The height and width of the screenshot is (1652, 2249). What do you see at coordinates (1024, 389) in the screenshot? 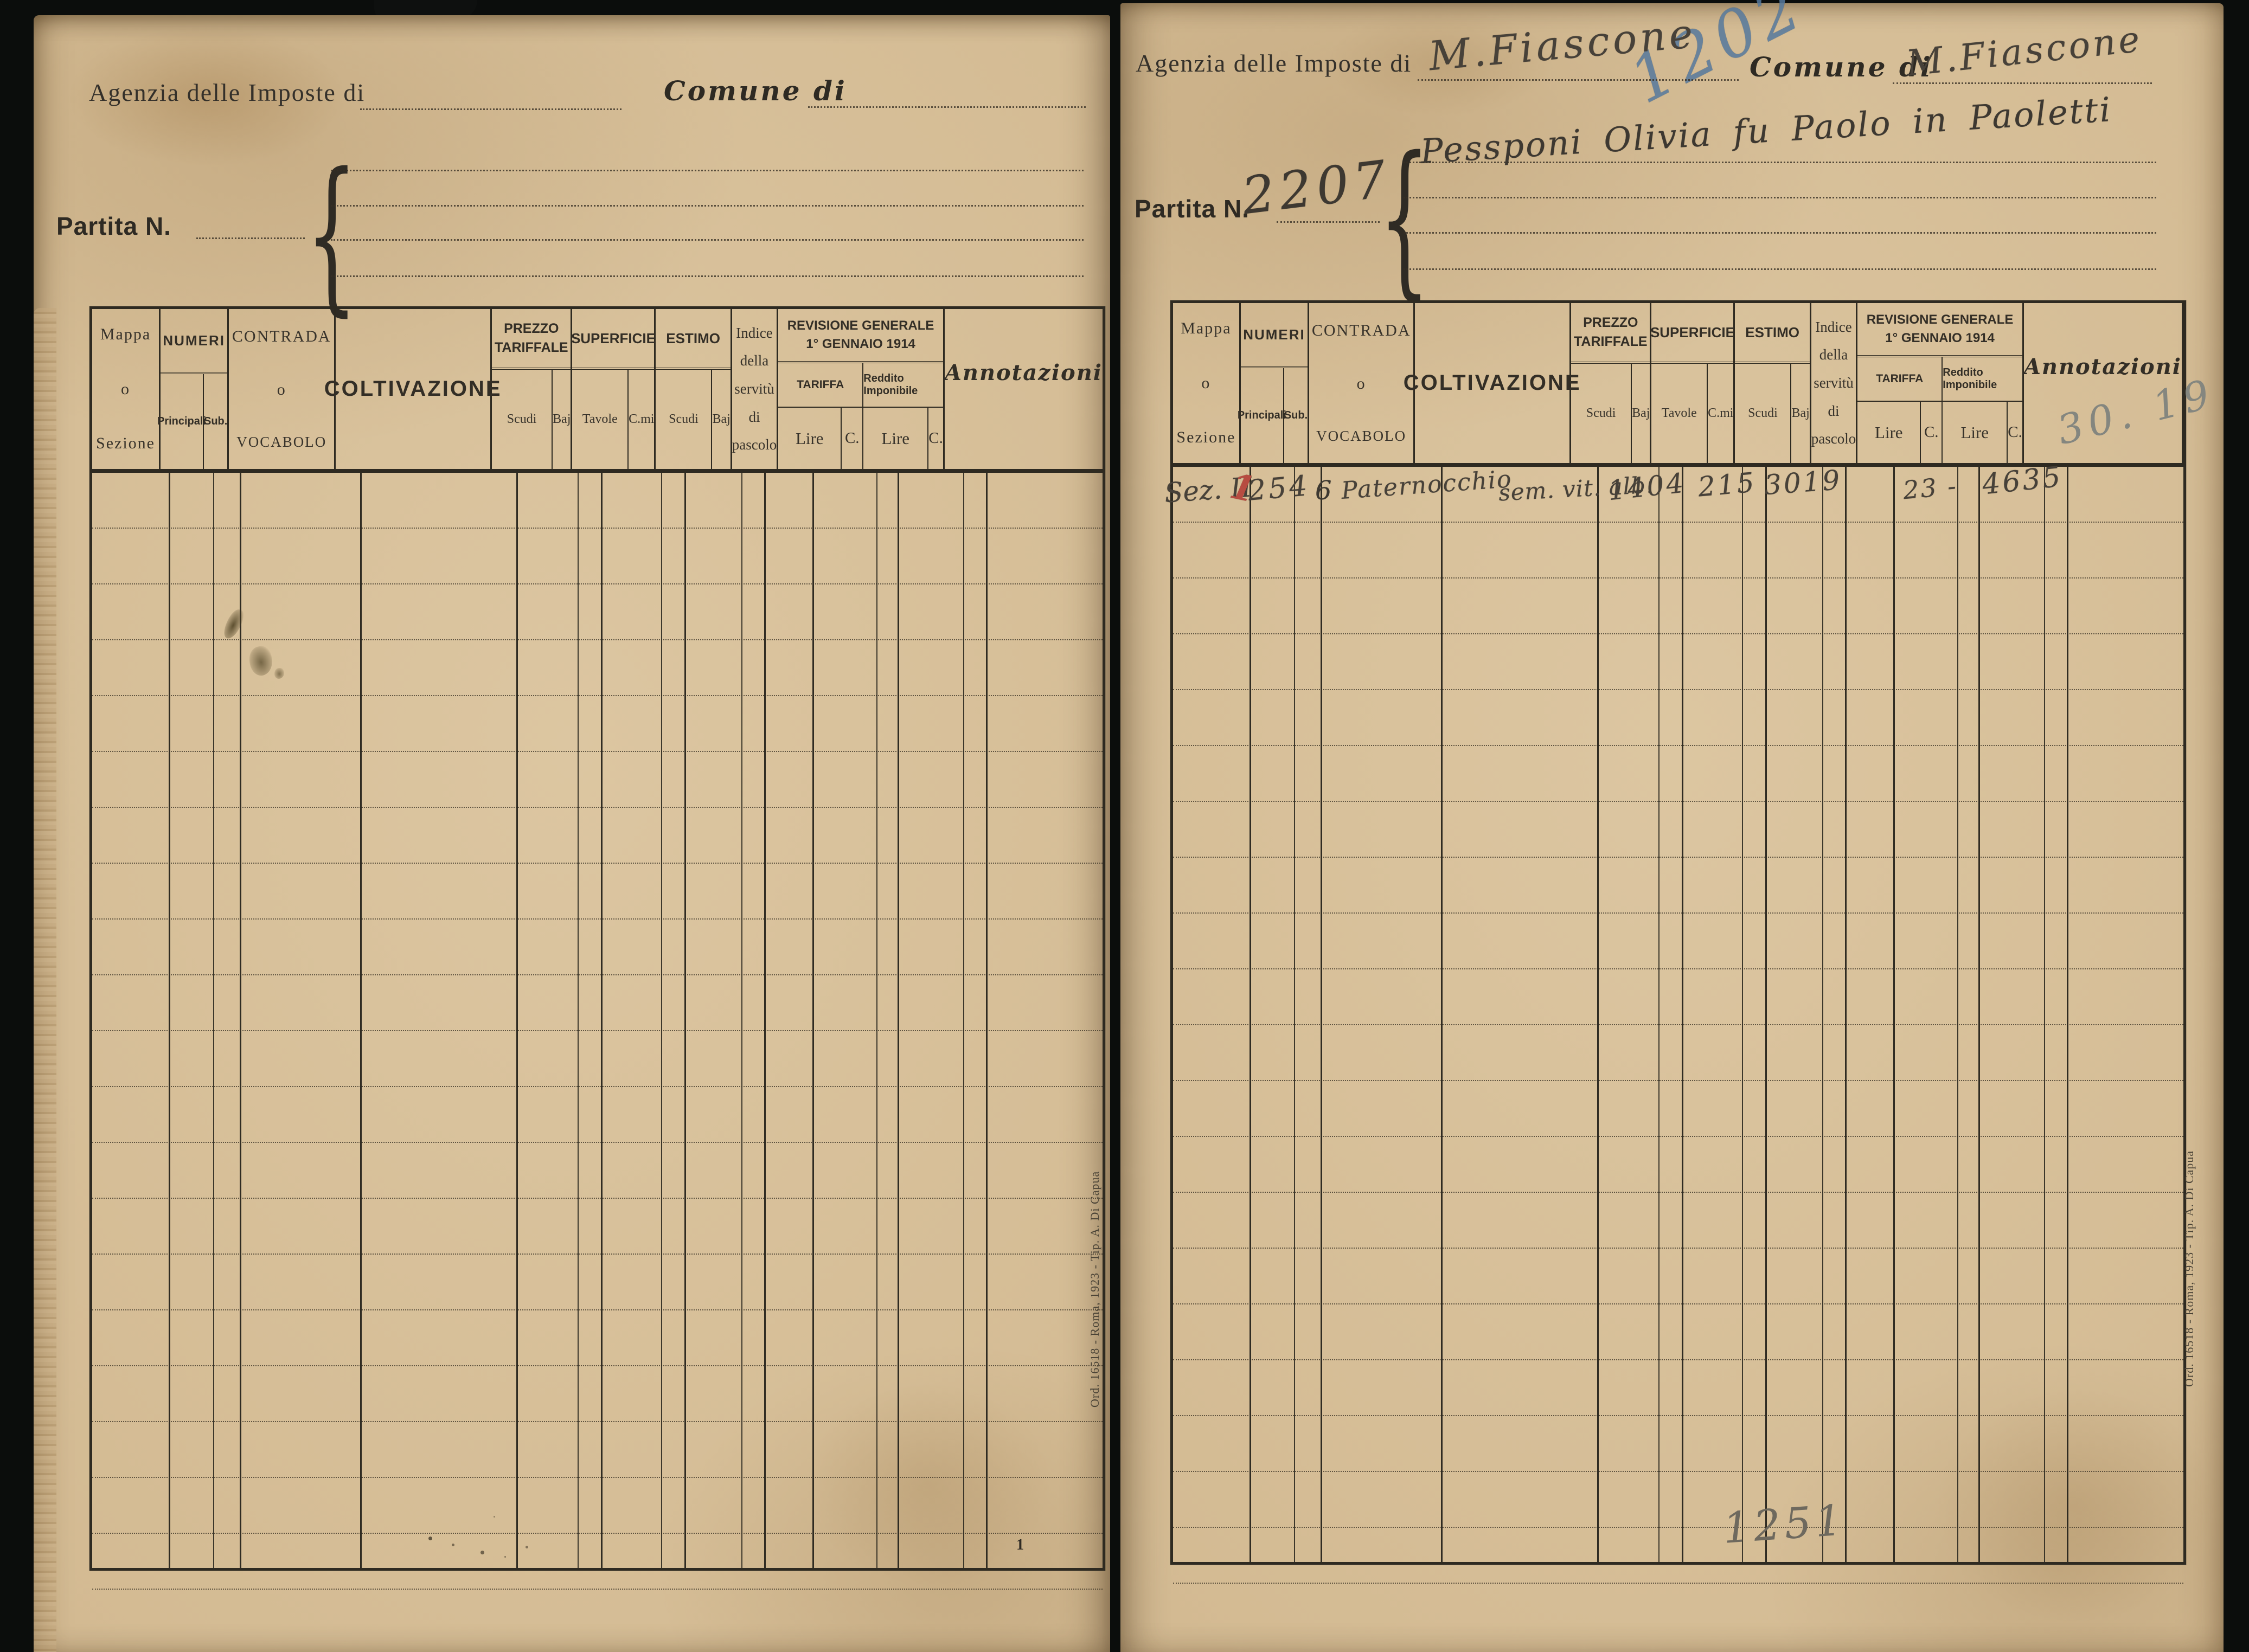
I see `col-annotazioni-header: Annotazioni` at bounding box center [1024, 389].